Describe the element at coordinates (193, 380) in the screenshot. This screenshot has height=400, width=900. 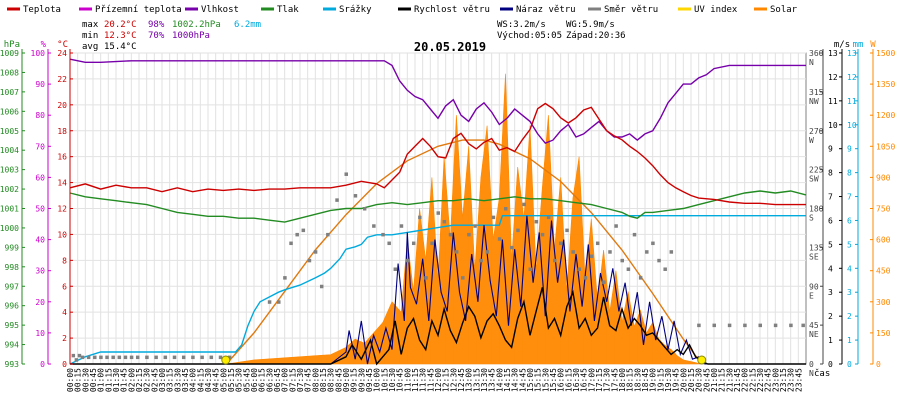
I see `x-tick-label: 04:00` at that location.